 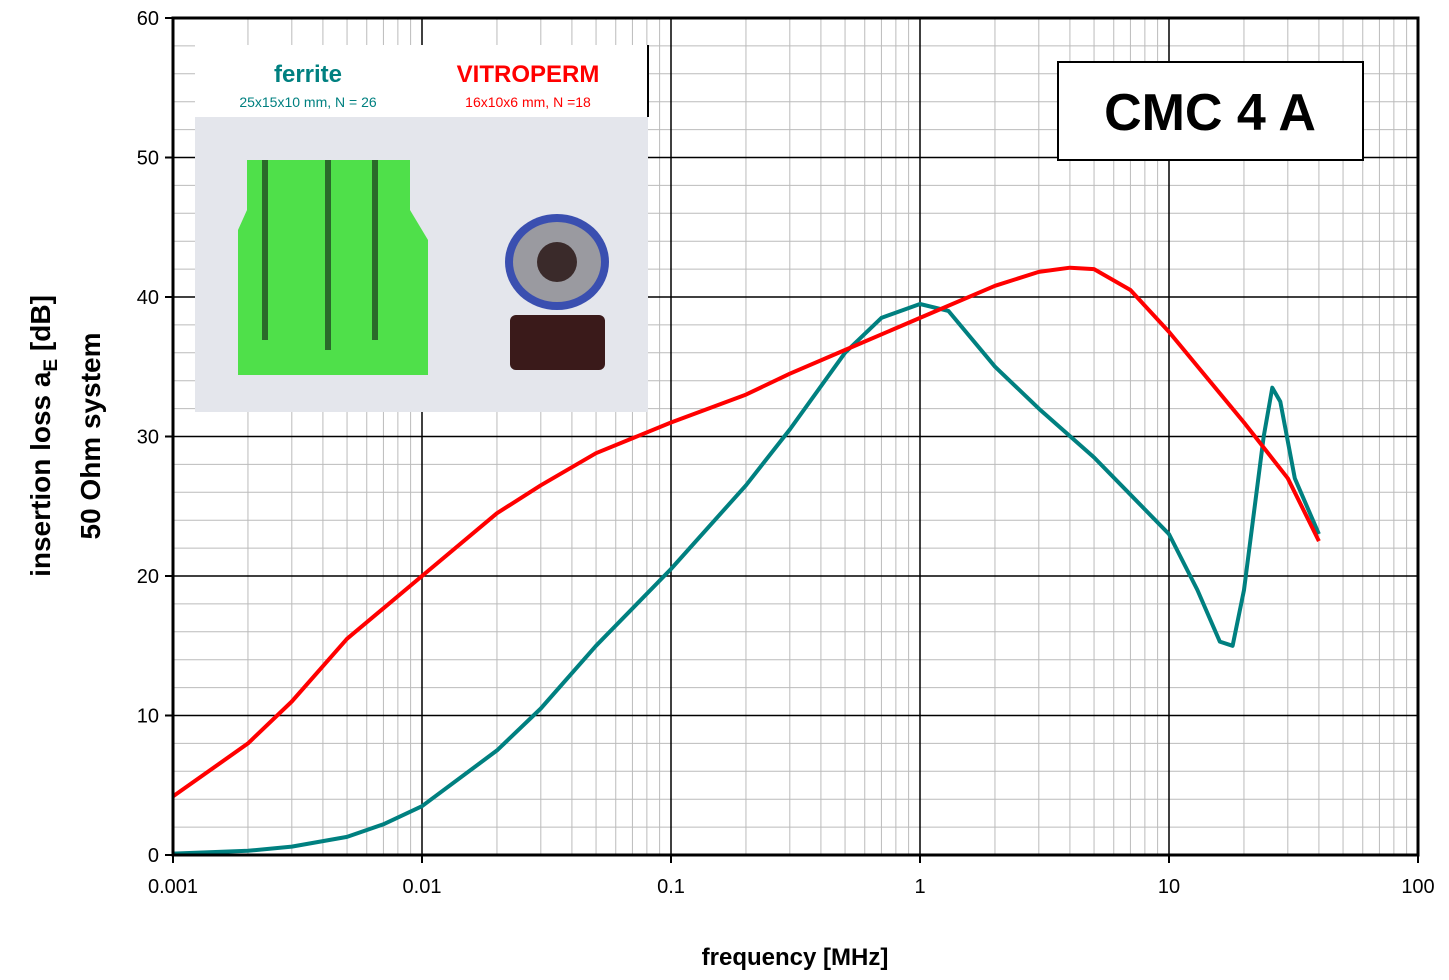 I want to click on x-tick-label: 0.001, so click(x=173, y=887).